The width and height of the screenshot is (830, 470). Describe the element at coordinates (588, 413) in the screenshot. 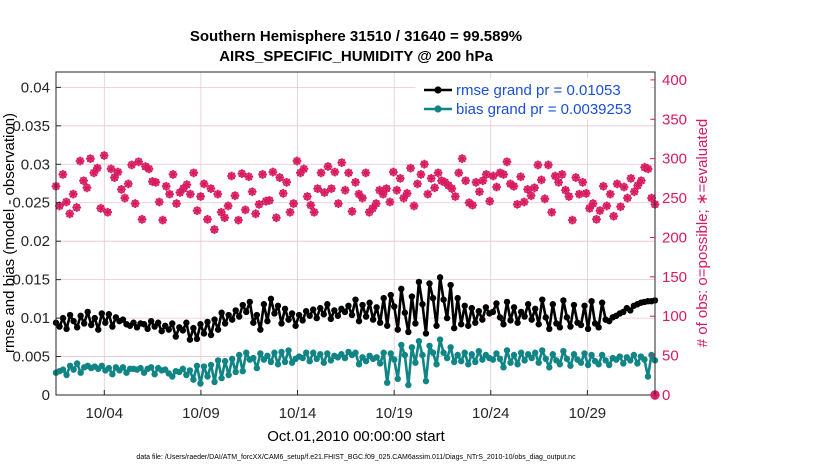

I see `x-tick-label: 10/29` at that location.